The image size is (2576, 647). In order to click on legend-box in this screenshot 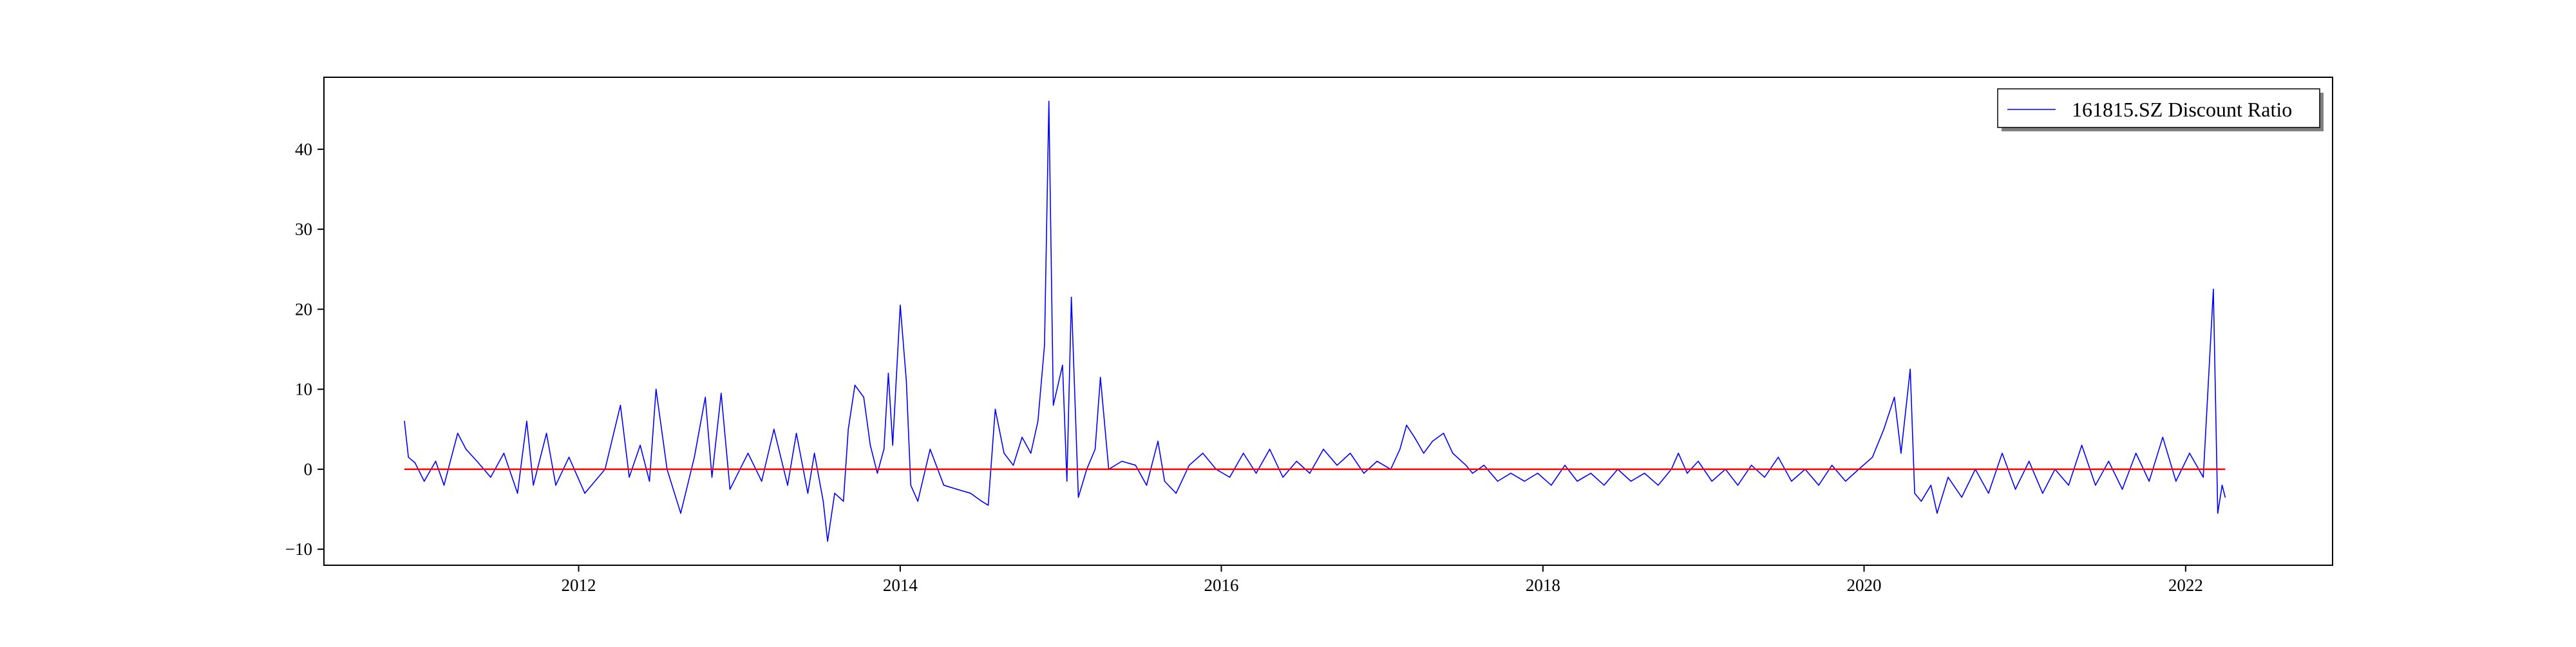, I will do `click(2158, 108)`.